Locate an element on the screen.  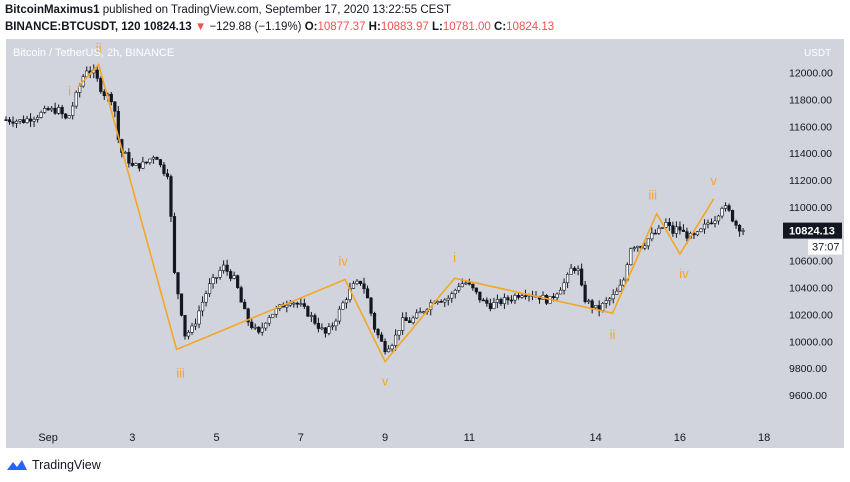
wave-label: i is located at coordinates (69, 90).